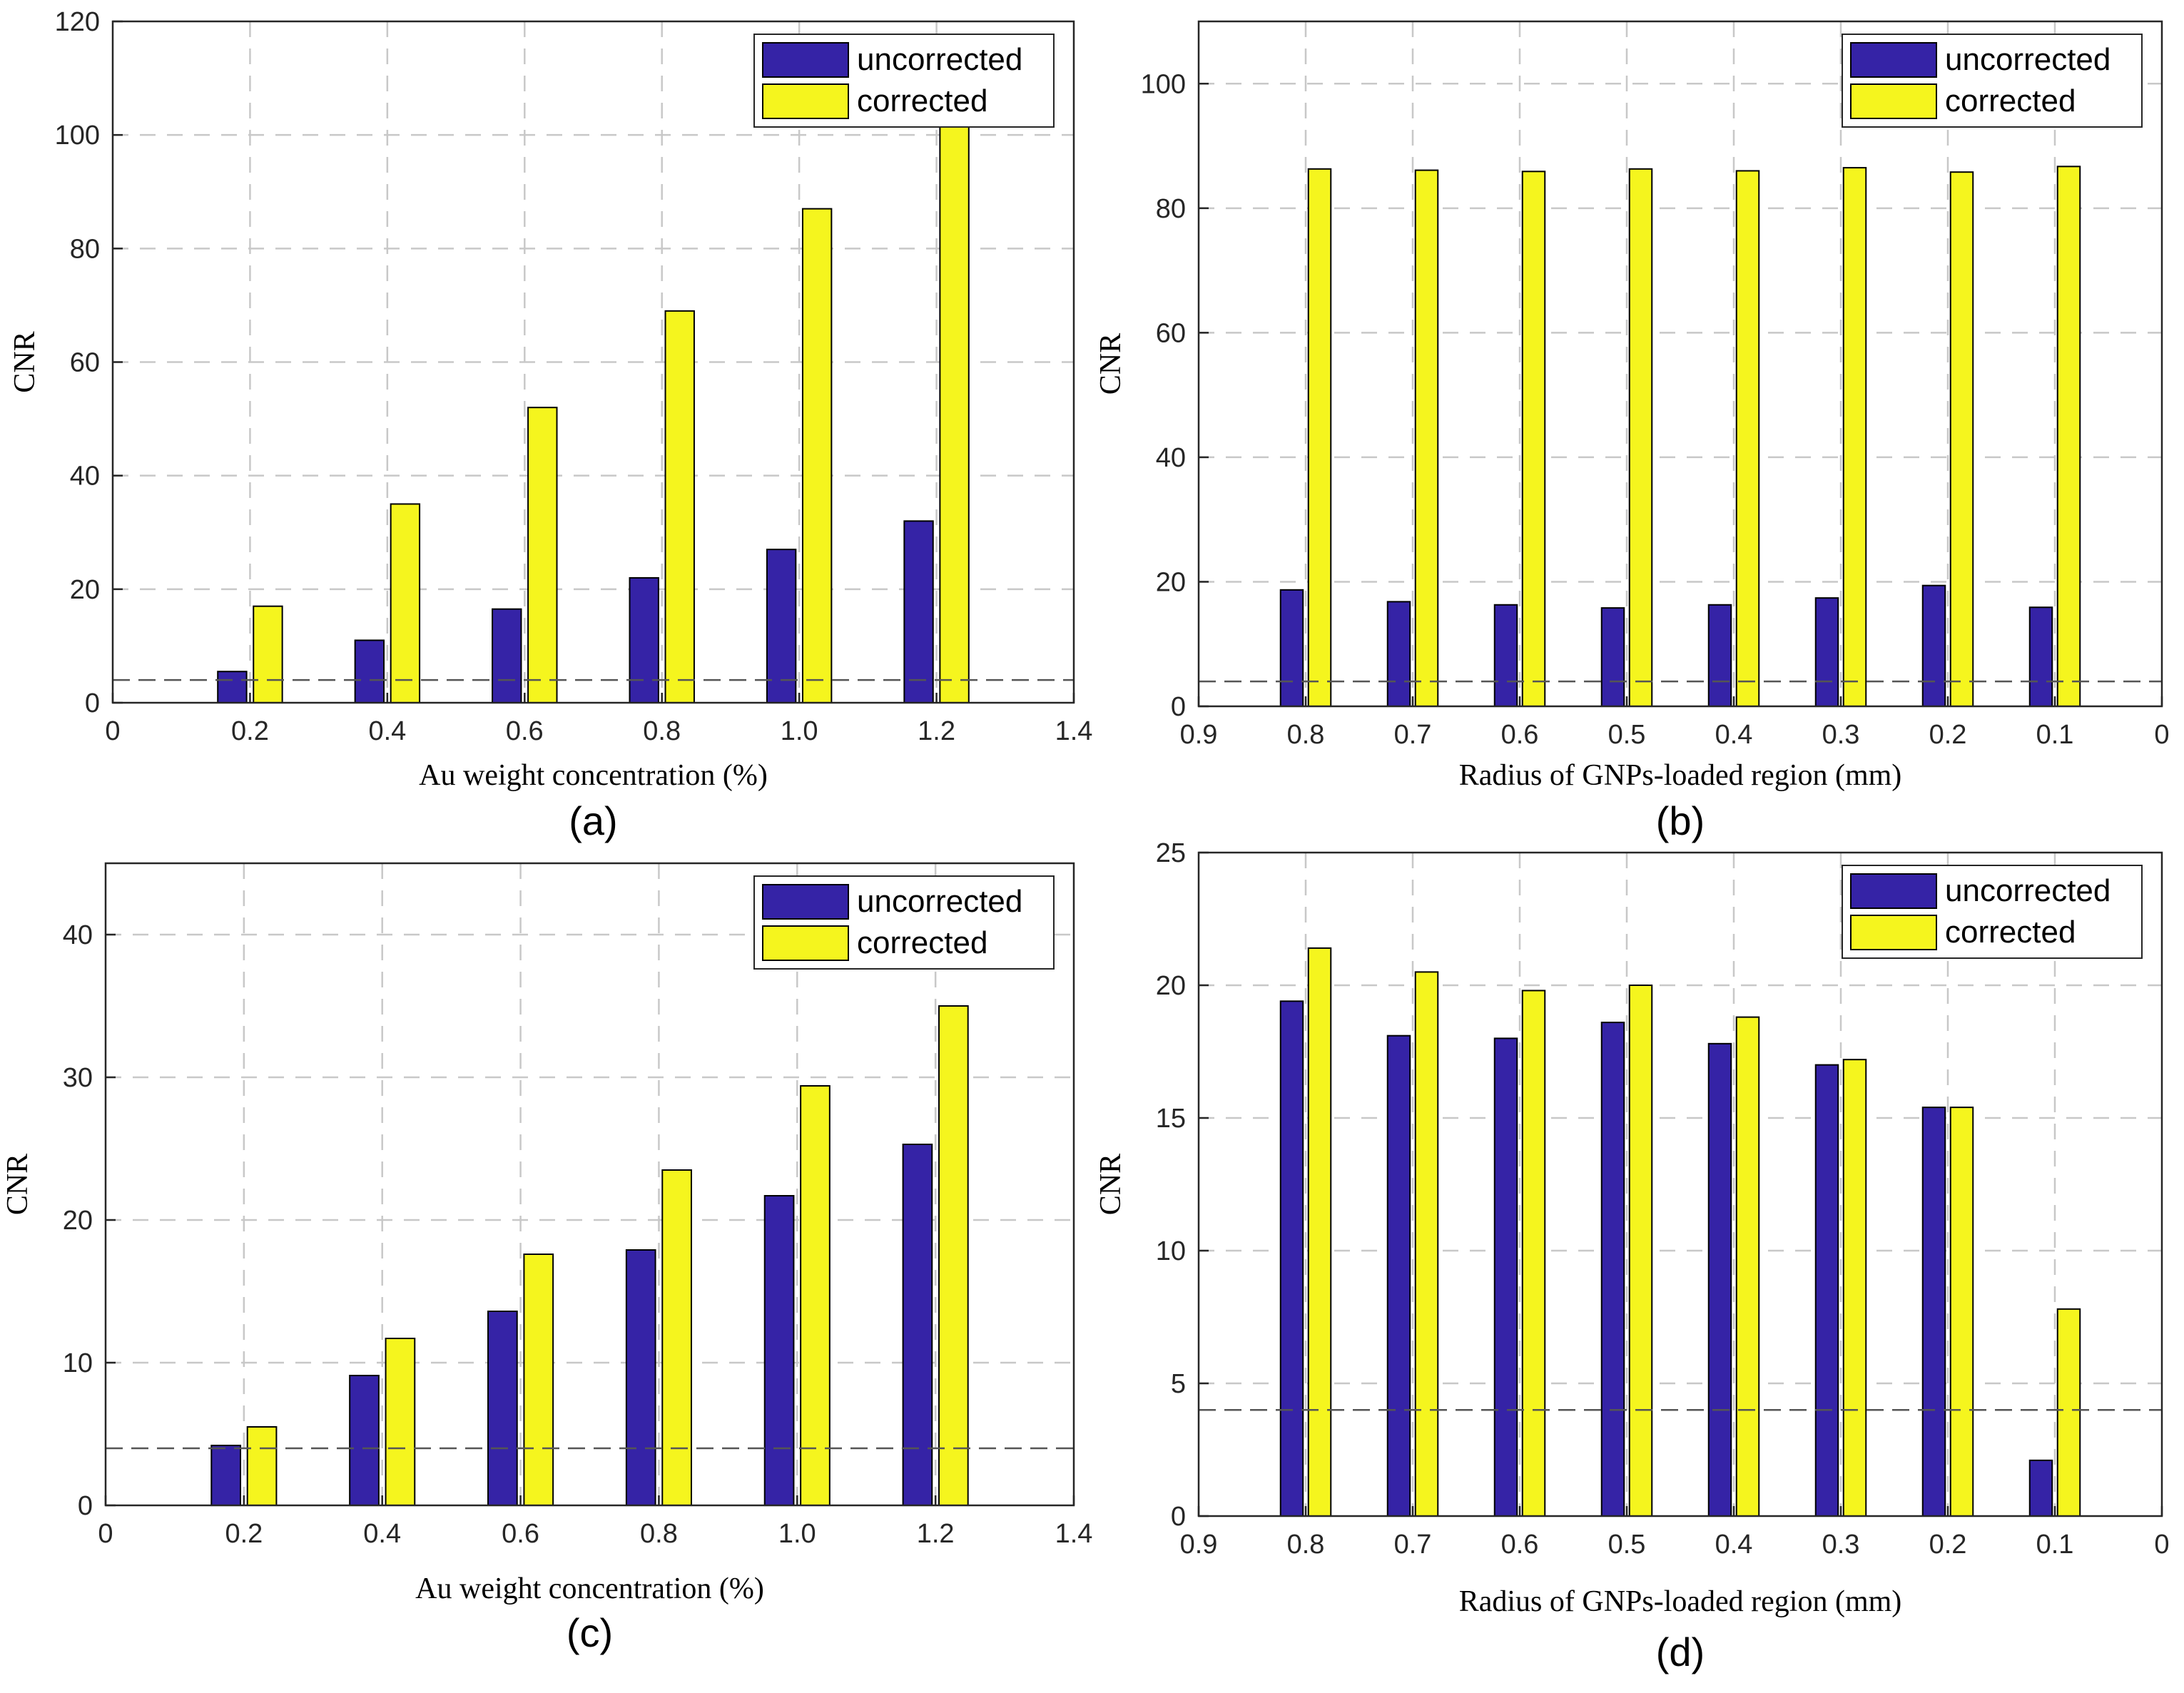  I want to click on panel-label: (d), so click(1680, 1652).